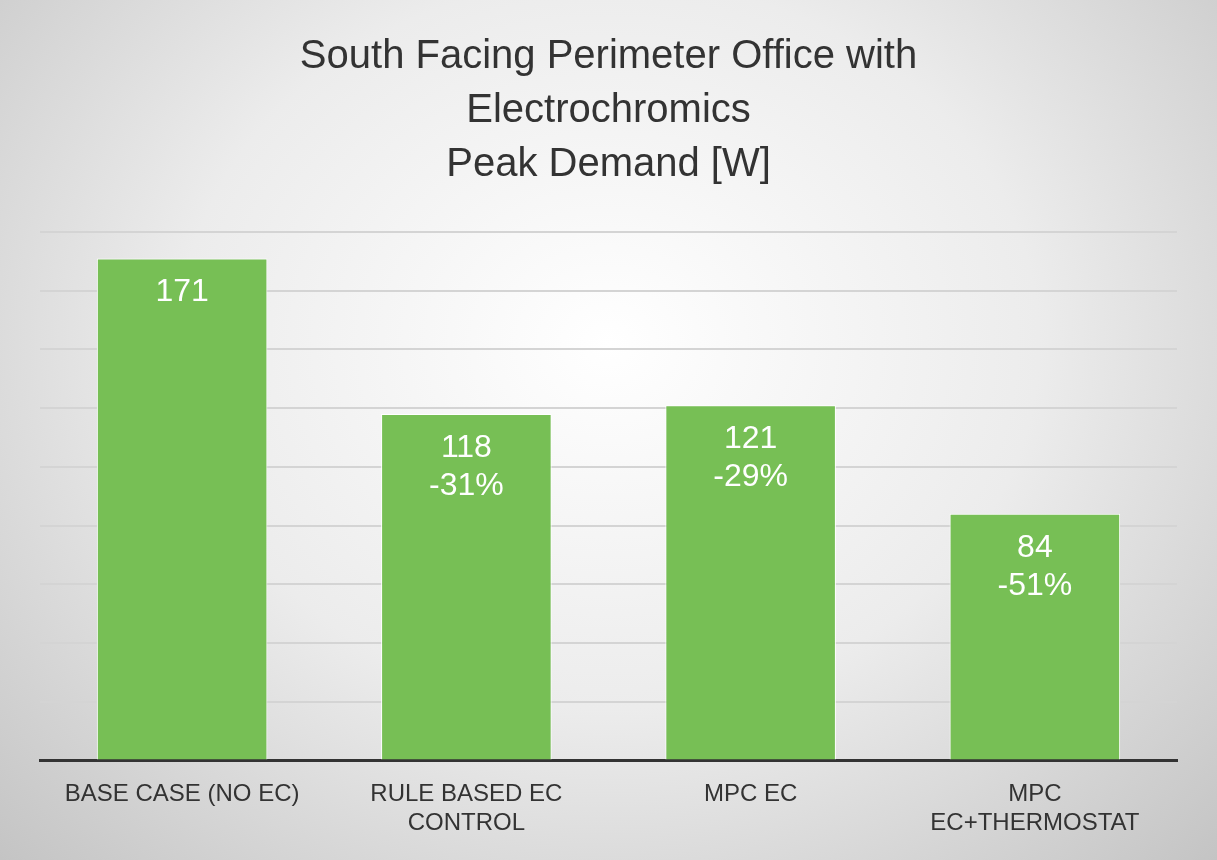 The width and height of the screenshot is (1217, 860). Describe the element at coordinates (182, 793) in the screenshot. I see `x-tick-label: BASE CASE (NO EC)` at that location.